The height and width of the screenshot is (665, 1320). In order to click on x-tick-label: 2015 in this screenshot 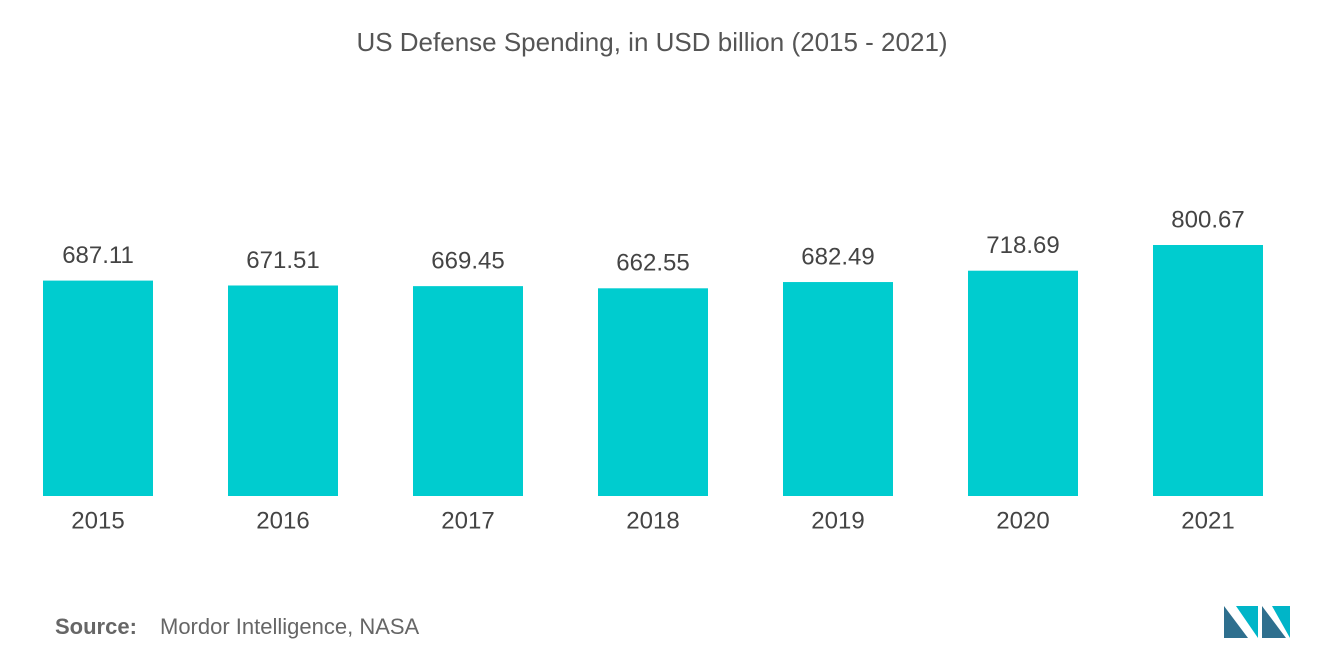, I will do `click(97, 520)`.